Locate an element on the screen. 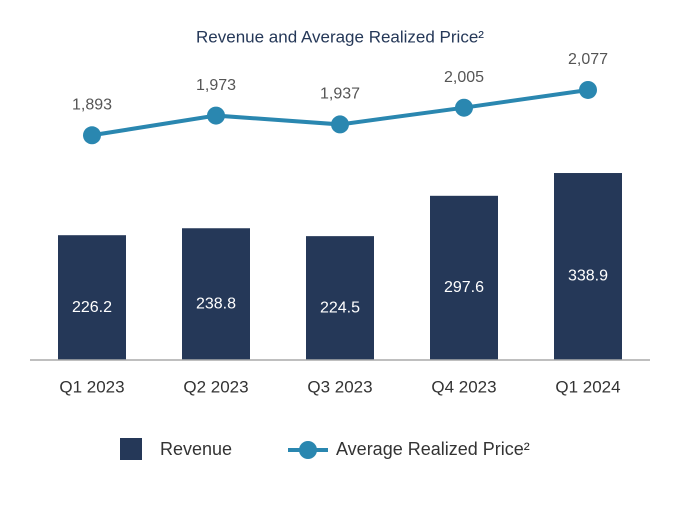  x-tick-label: Q2 2023 is located at coordinates (215, 386).